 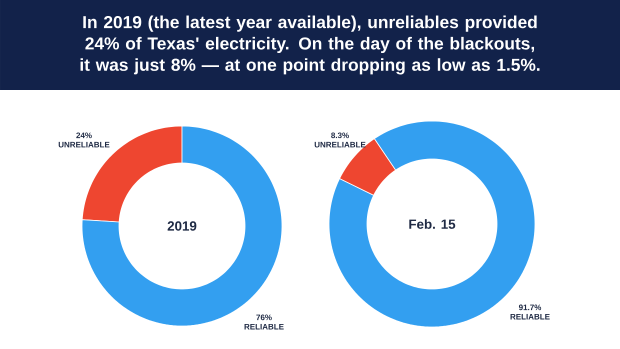 I want to click on data-label: 91.7%, so click(x=530, y=307).